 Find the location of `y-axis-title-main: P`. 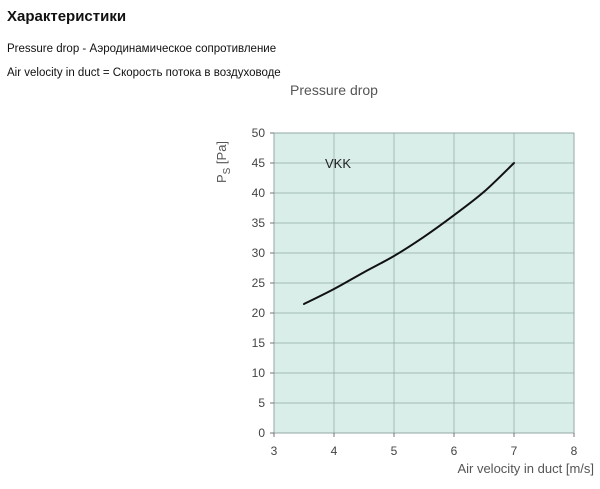

y-axis-title-main: P is located at coordinates (221, 178).